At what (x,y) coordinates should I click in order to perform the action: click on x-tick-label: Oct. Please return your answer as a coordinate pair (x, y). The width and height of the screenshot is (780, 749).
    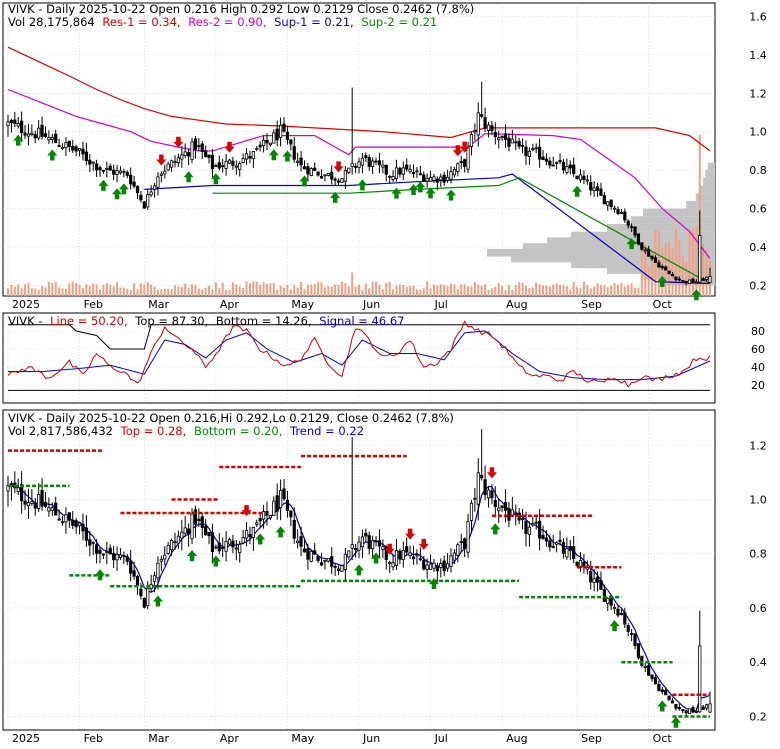
    Looking at the image, I should click on (663, 738).